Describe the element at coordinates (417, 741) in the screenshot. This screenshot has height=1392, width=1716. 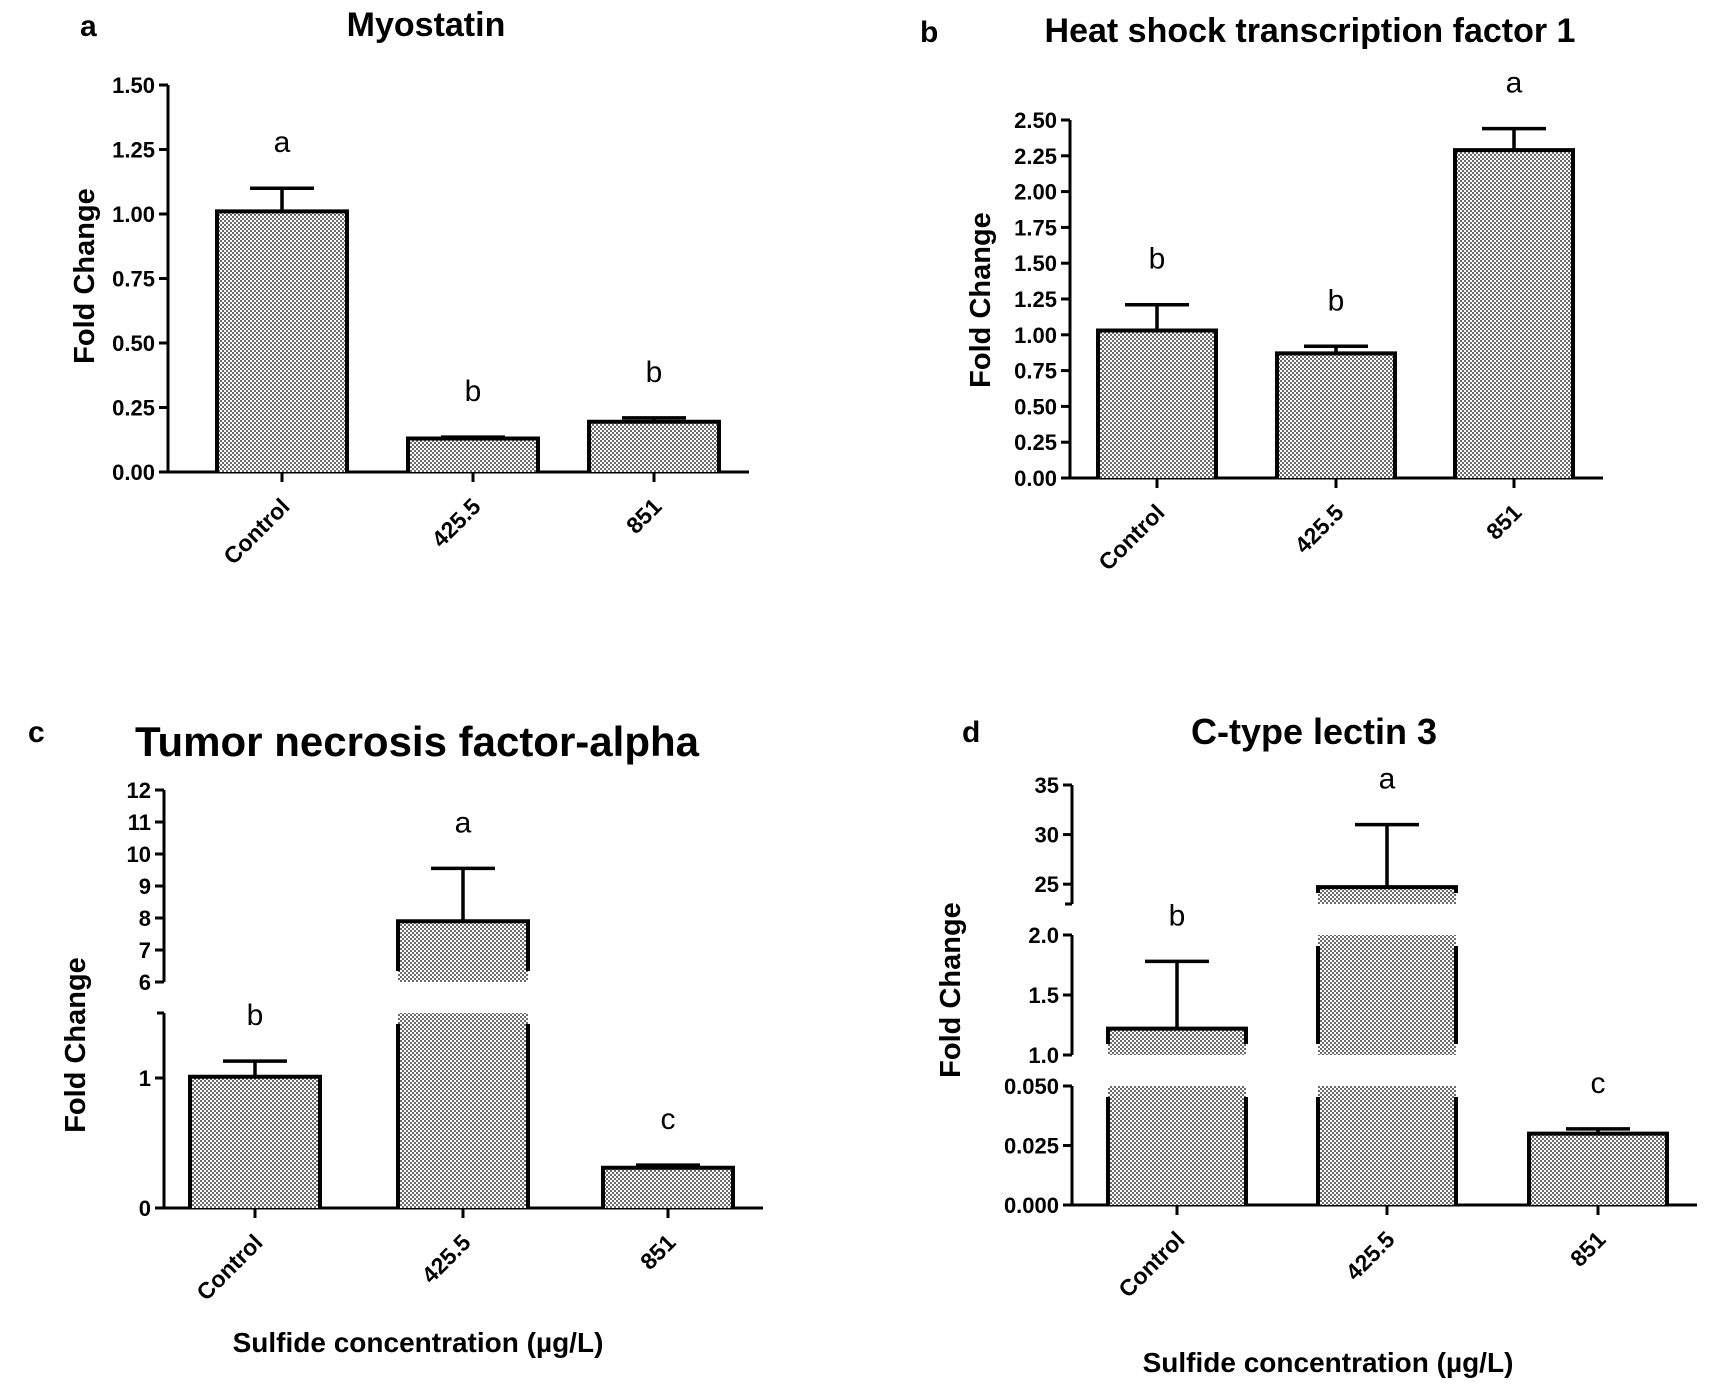
I see `chart-title: Tumor necrosis factor-alpha` at that location.